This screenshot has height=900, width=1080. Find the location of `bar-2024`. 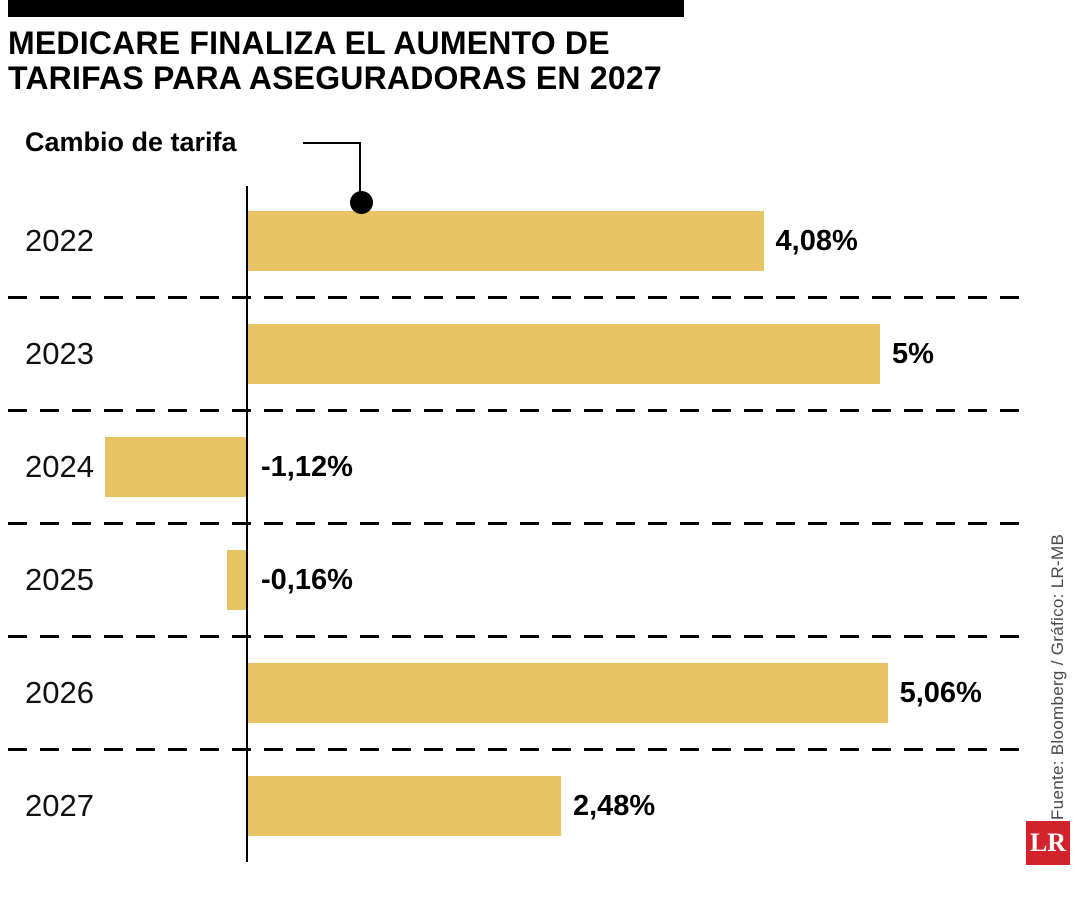

bar-2024 is located at coordinates (176, 467).